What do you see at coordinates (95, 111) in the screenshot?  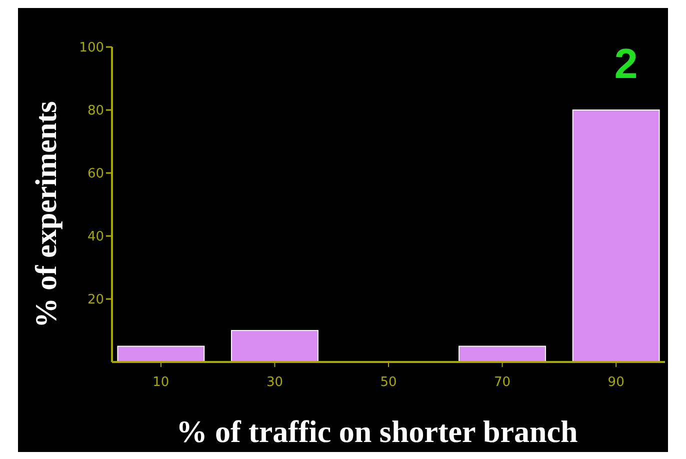 I see `y-tick-label: 80` at bounding box center [95, 111].